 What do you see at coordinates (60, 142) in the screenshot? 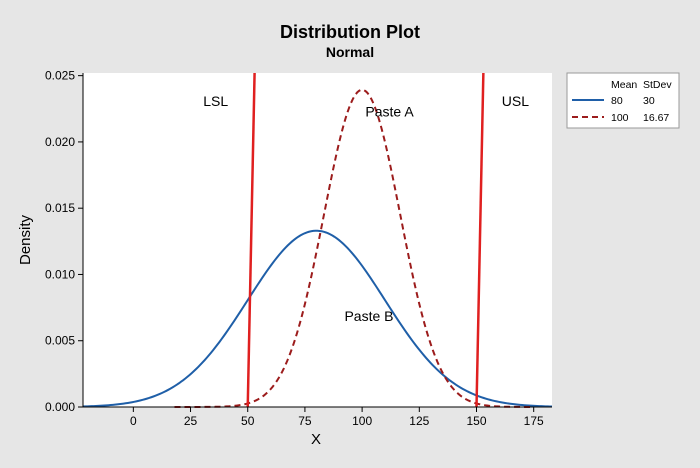
I see `y-tick-label: 0.020` at bounding box center [60, 142].